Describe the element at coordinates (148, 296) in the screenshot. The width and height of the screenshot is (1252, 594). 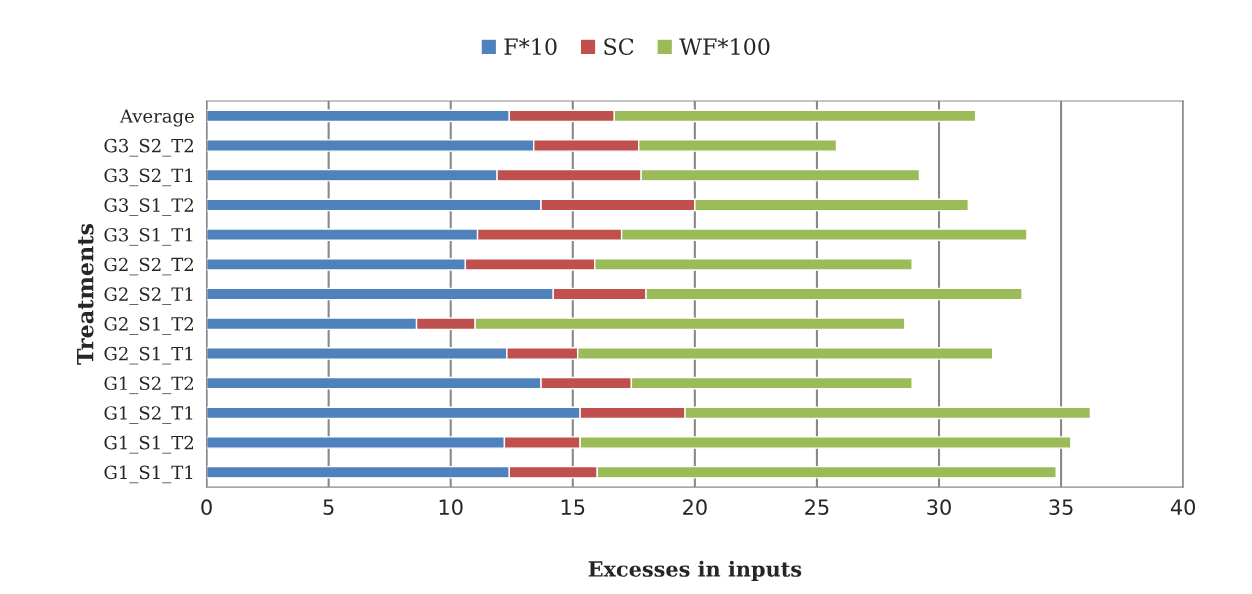
I see `y-tick-label: G2_S2_T1` at that location.